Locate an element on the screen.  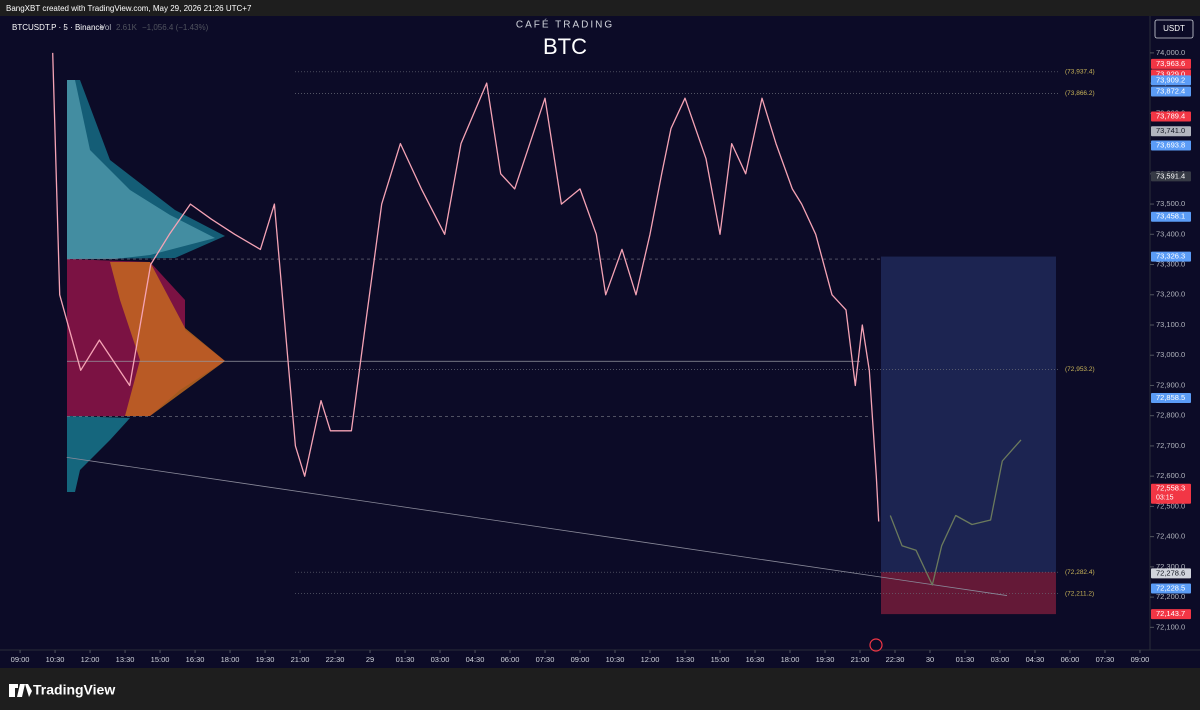
price-tag-label: 72,143.7 is located at coordinates (1170, 613).